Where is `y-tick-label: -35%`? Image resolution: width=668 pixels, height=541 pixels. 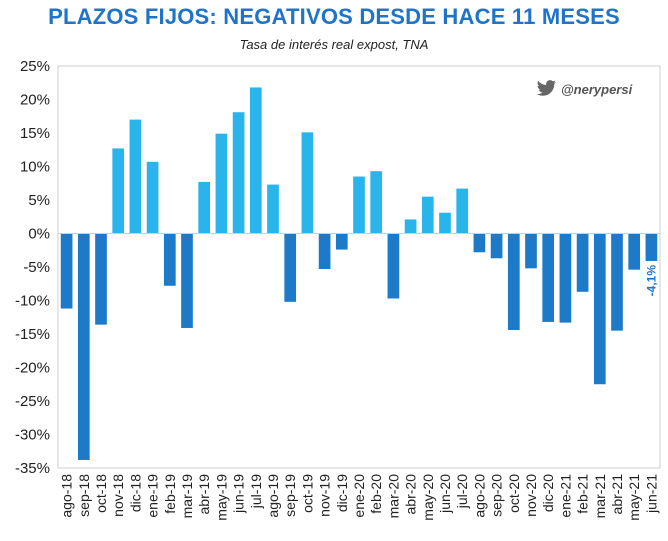 y-tick-label: -35% is located at coordinates (32, 468).